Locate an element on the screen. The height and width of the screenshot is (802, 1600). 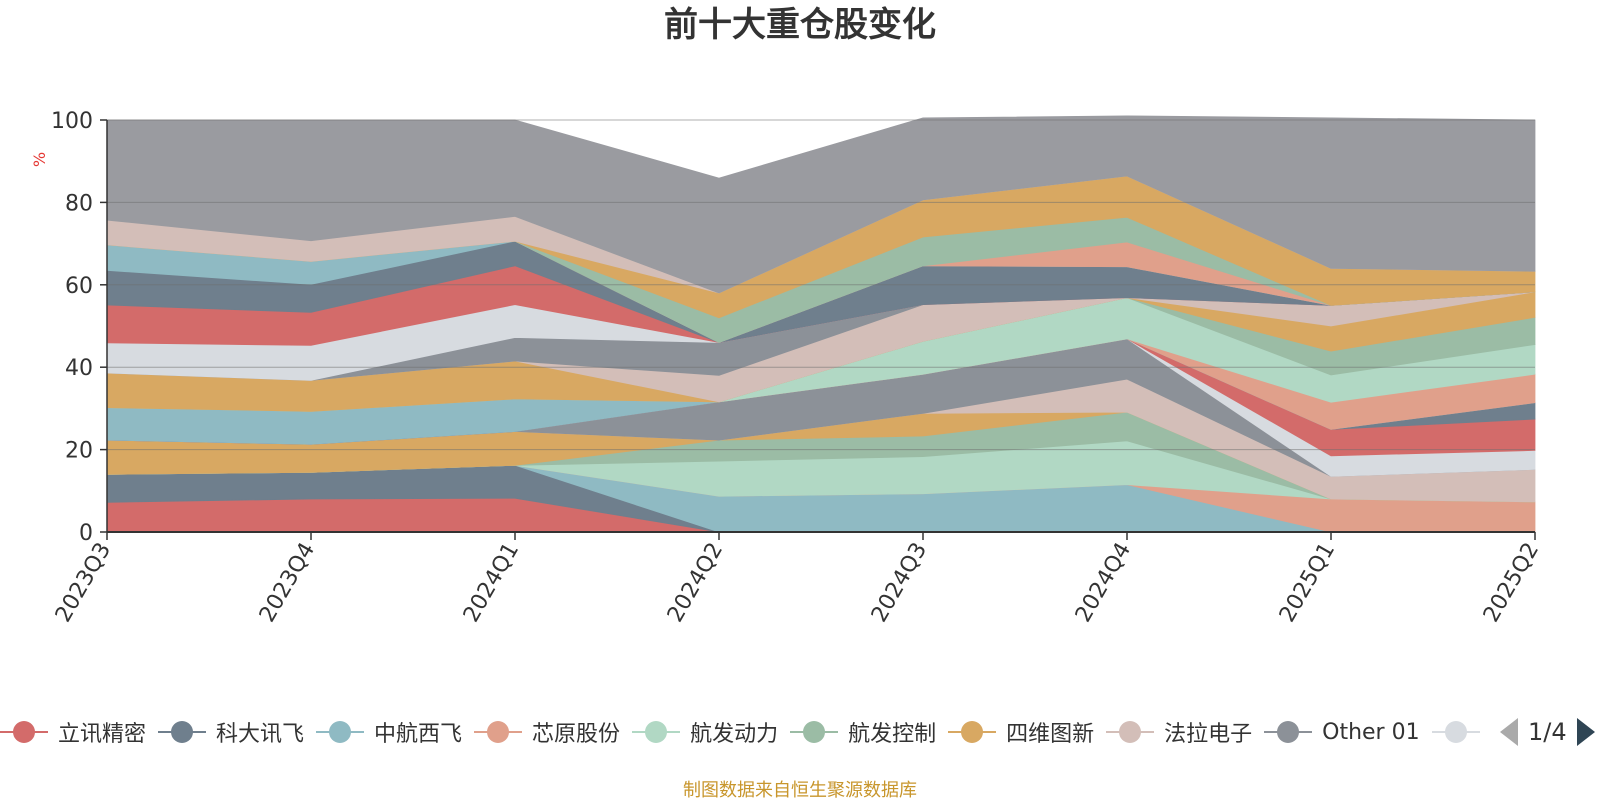
y-tick-label: 0 is located at coordinates (86, 533).